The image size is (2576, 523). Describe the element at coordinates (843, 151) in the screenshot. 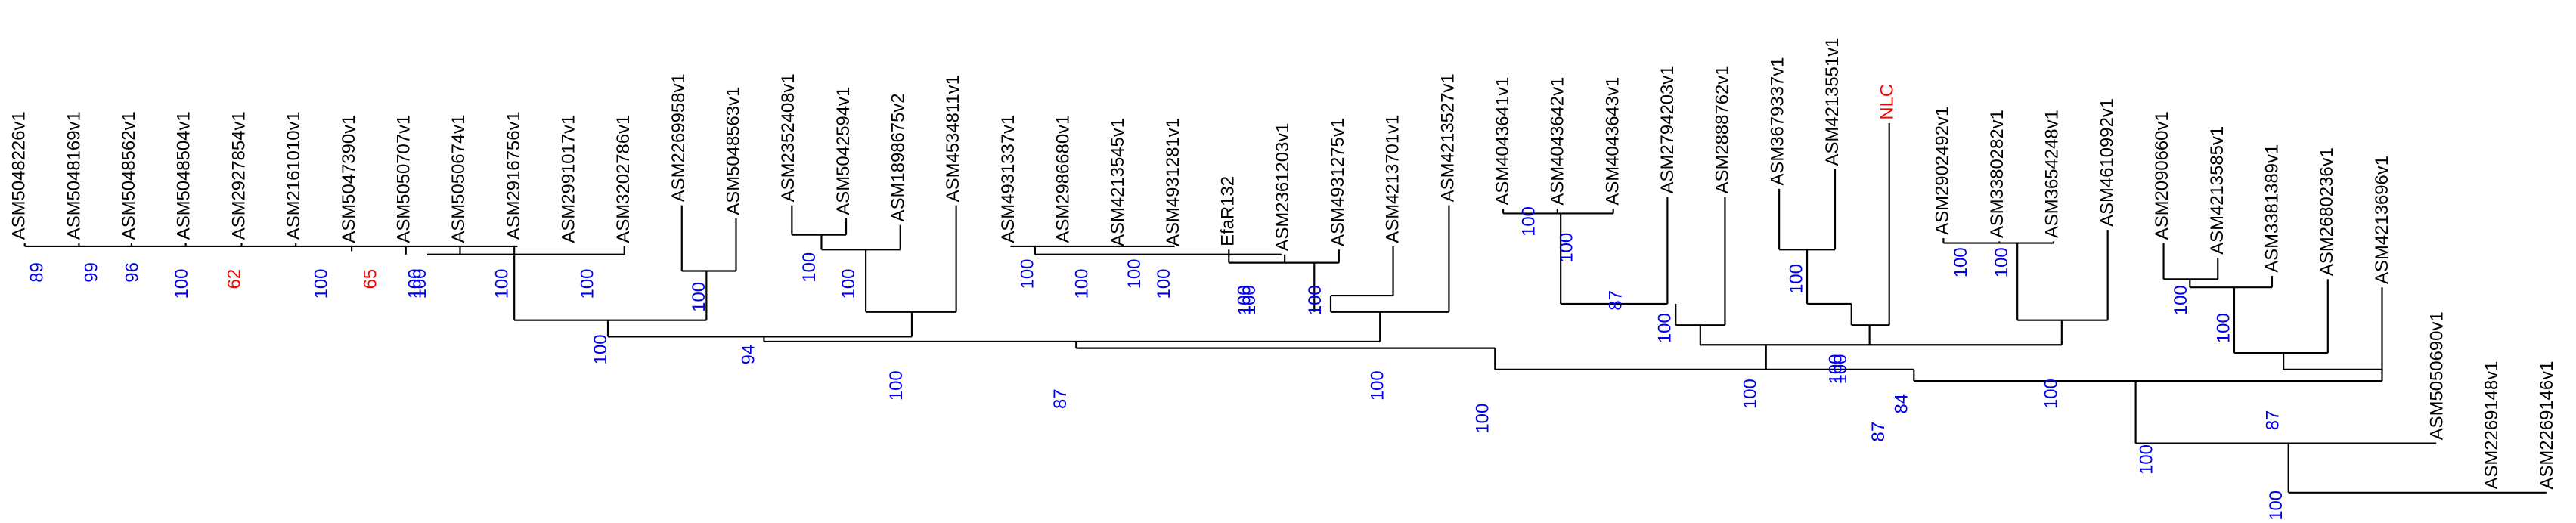

I see `leaf-label: ASM5042594v1` at that location.